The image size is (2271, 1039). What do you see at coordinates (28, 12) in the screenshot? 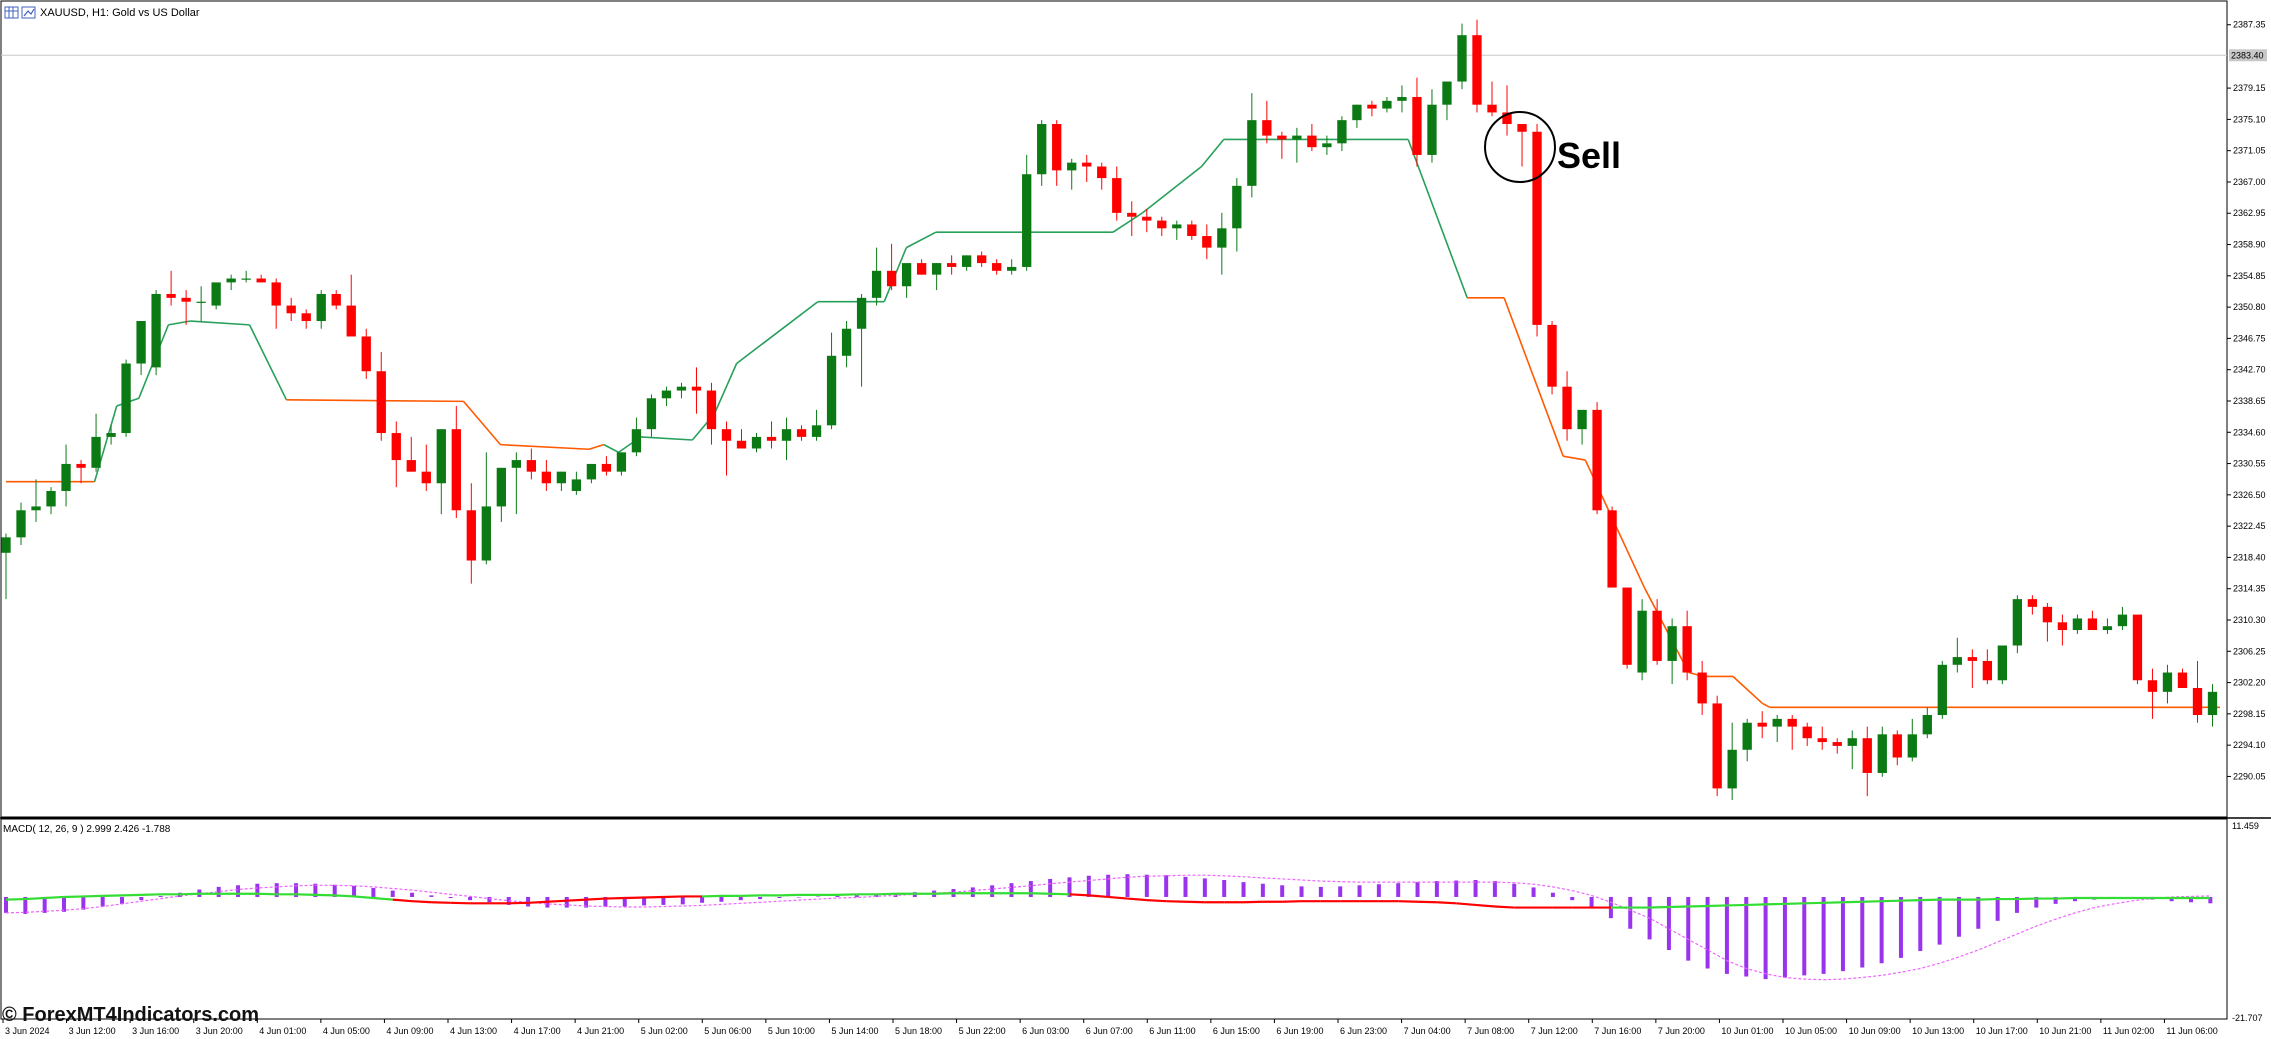
I see `chart-toggle-icon` at bounding box center [28, 12].